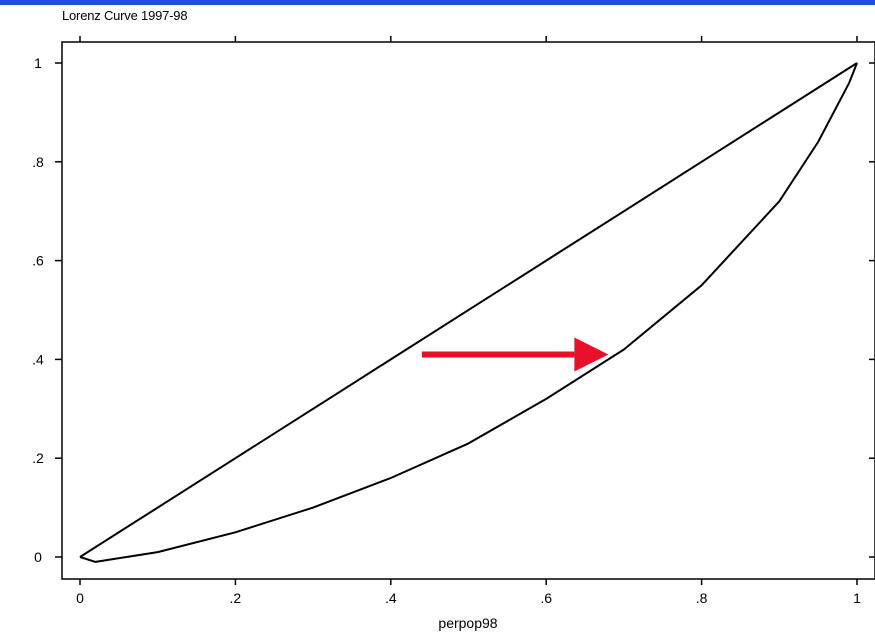 Image resolution: width=875 pixels, height=634 pixels. I want to click on y-tick-label: 0, so click(38, 557).